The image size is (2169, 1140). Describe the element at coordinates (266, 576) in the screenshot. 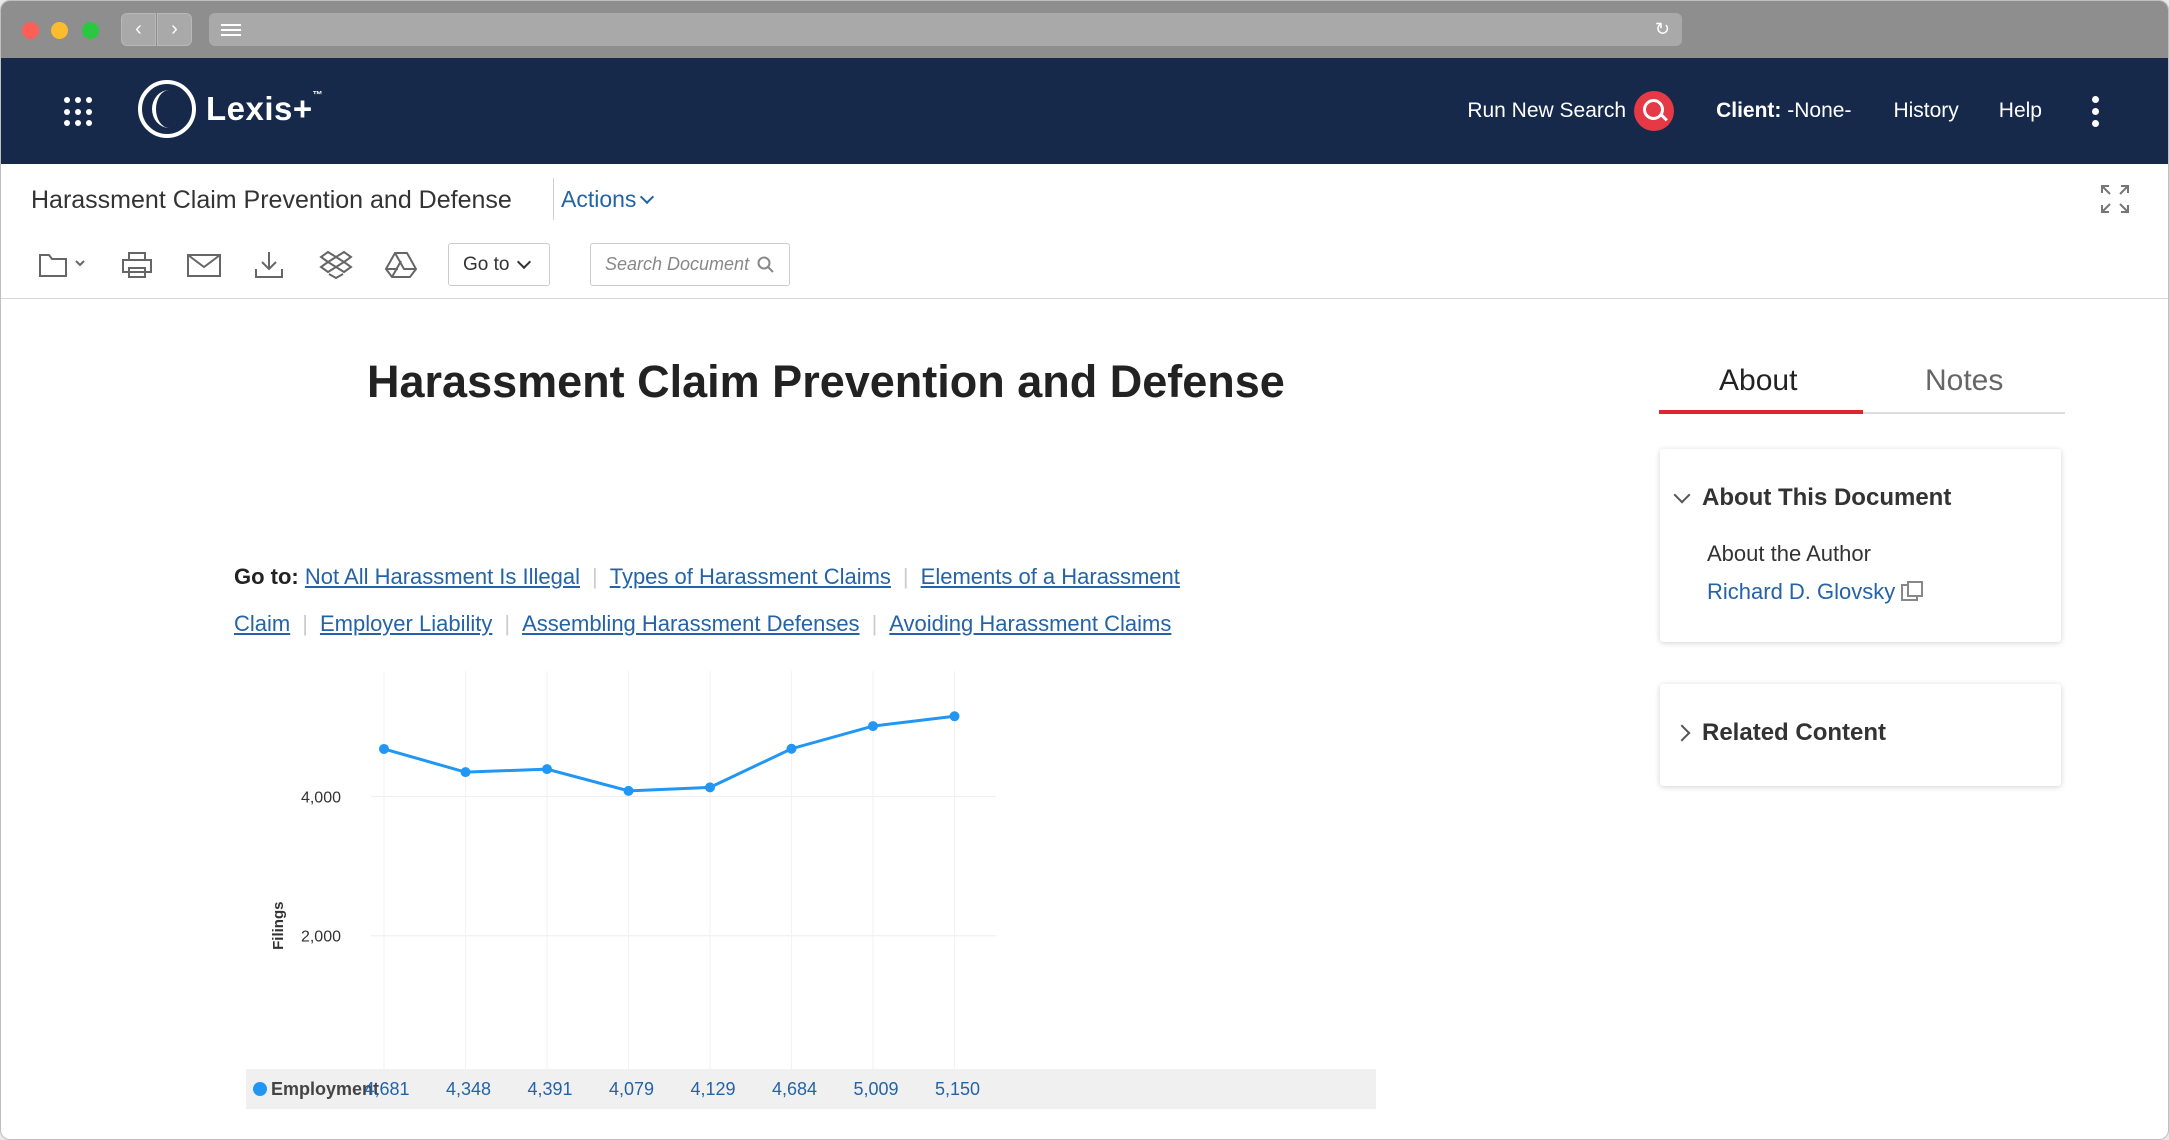

I see `goto-prefix: Go to:` at that location.